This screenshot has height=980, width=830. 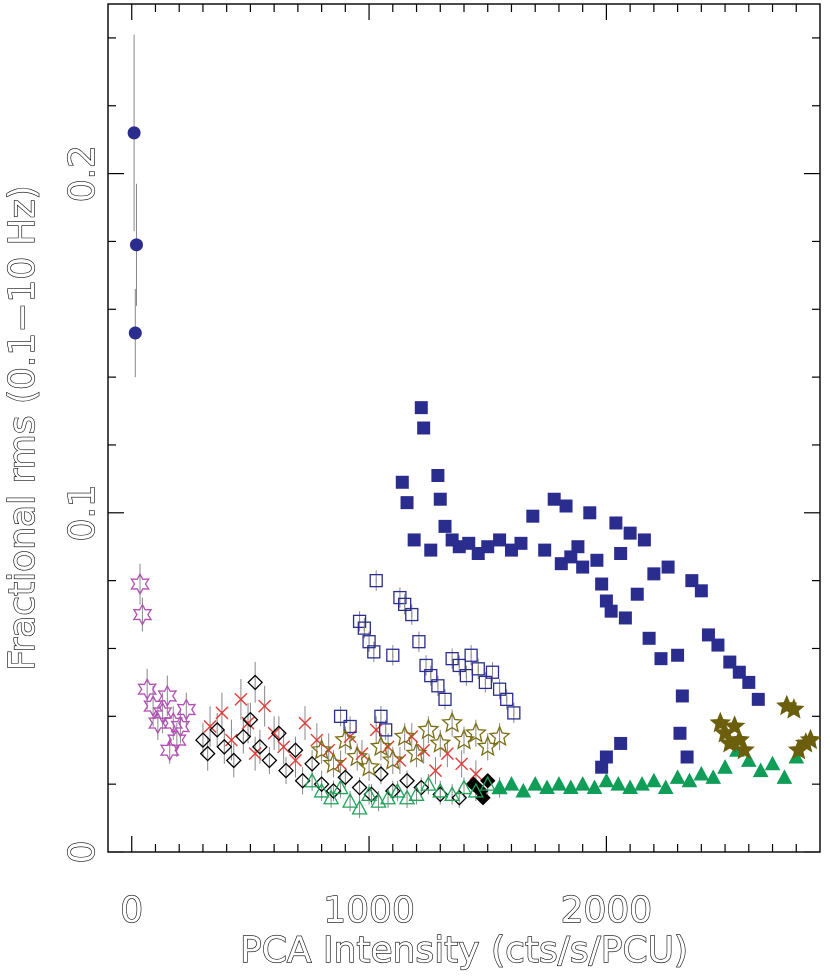 I want to click on x-tick-label: 1000, so click(x=369, y=910).